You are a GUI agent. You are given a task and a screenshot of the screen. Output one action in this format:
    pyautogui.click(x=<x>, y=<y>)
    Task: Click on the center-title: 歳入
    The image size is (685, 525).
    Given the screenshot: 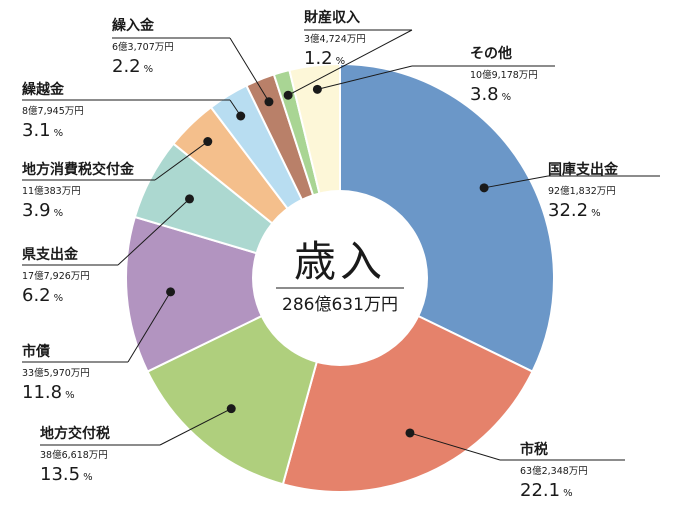 What is the action you would take?
    pyautogui.click(x=340, y=261)
    